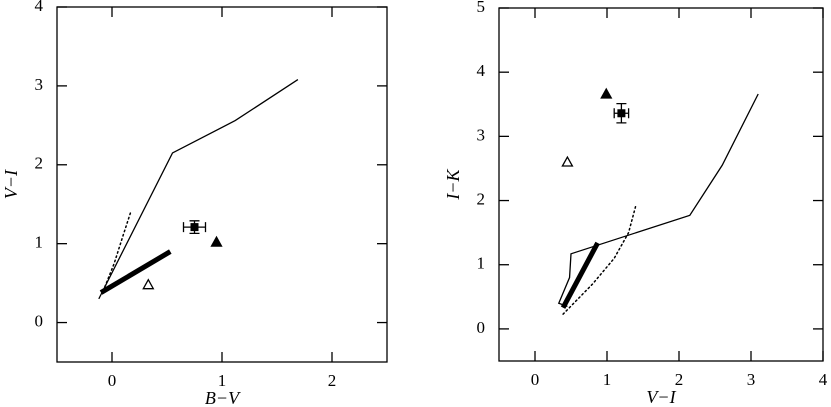 This screenshot has height=407, width=831. Describe the element at coordinates (453, 184) in the screenshot. I see `y-axis-label: I−K` at that location.